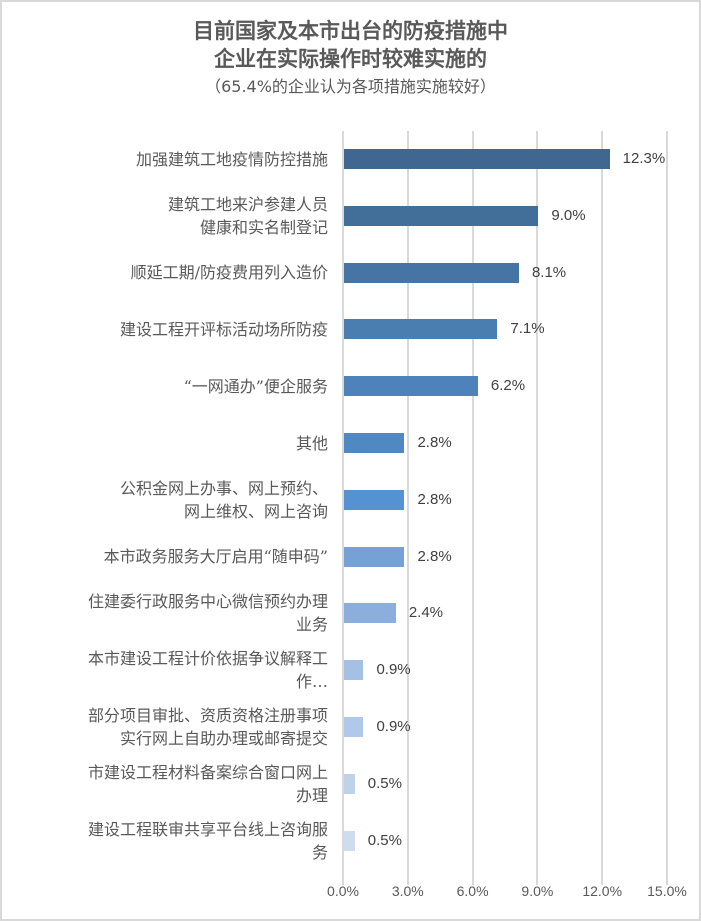 Image resolution: width=701 pixels, height=921 pixels. What do you see at coordinates (350, 31) in the screenshot?
I see `chart-title-line-1: 目前国家及本市出台的防疫措施中` at bounding box center [350, 31].